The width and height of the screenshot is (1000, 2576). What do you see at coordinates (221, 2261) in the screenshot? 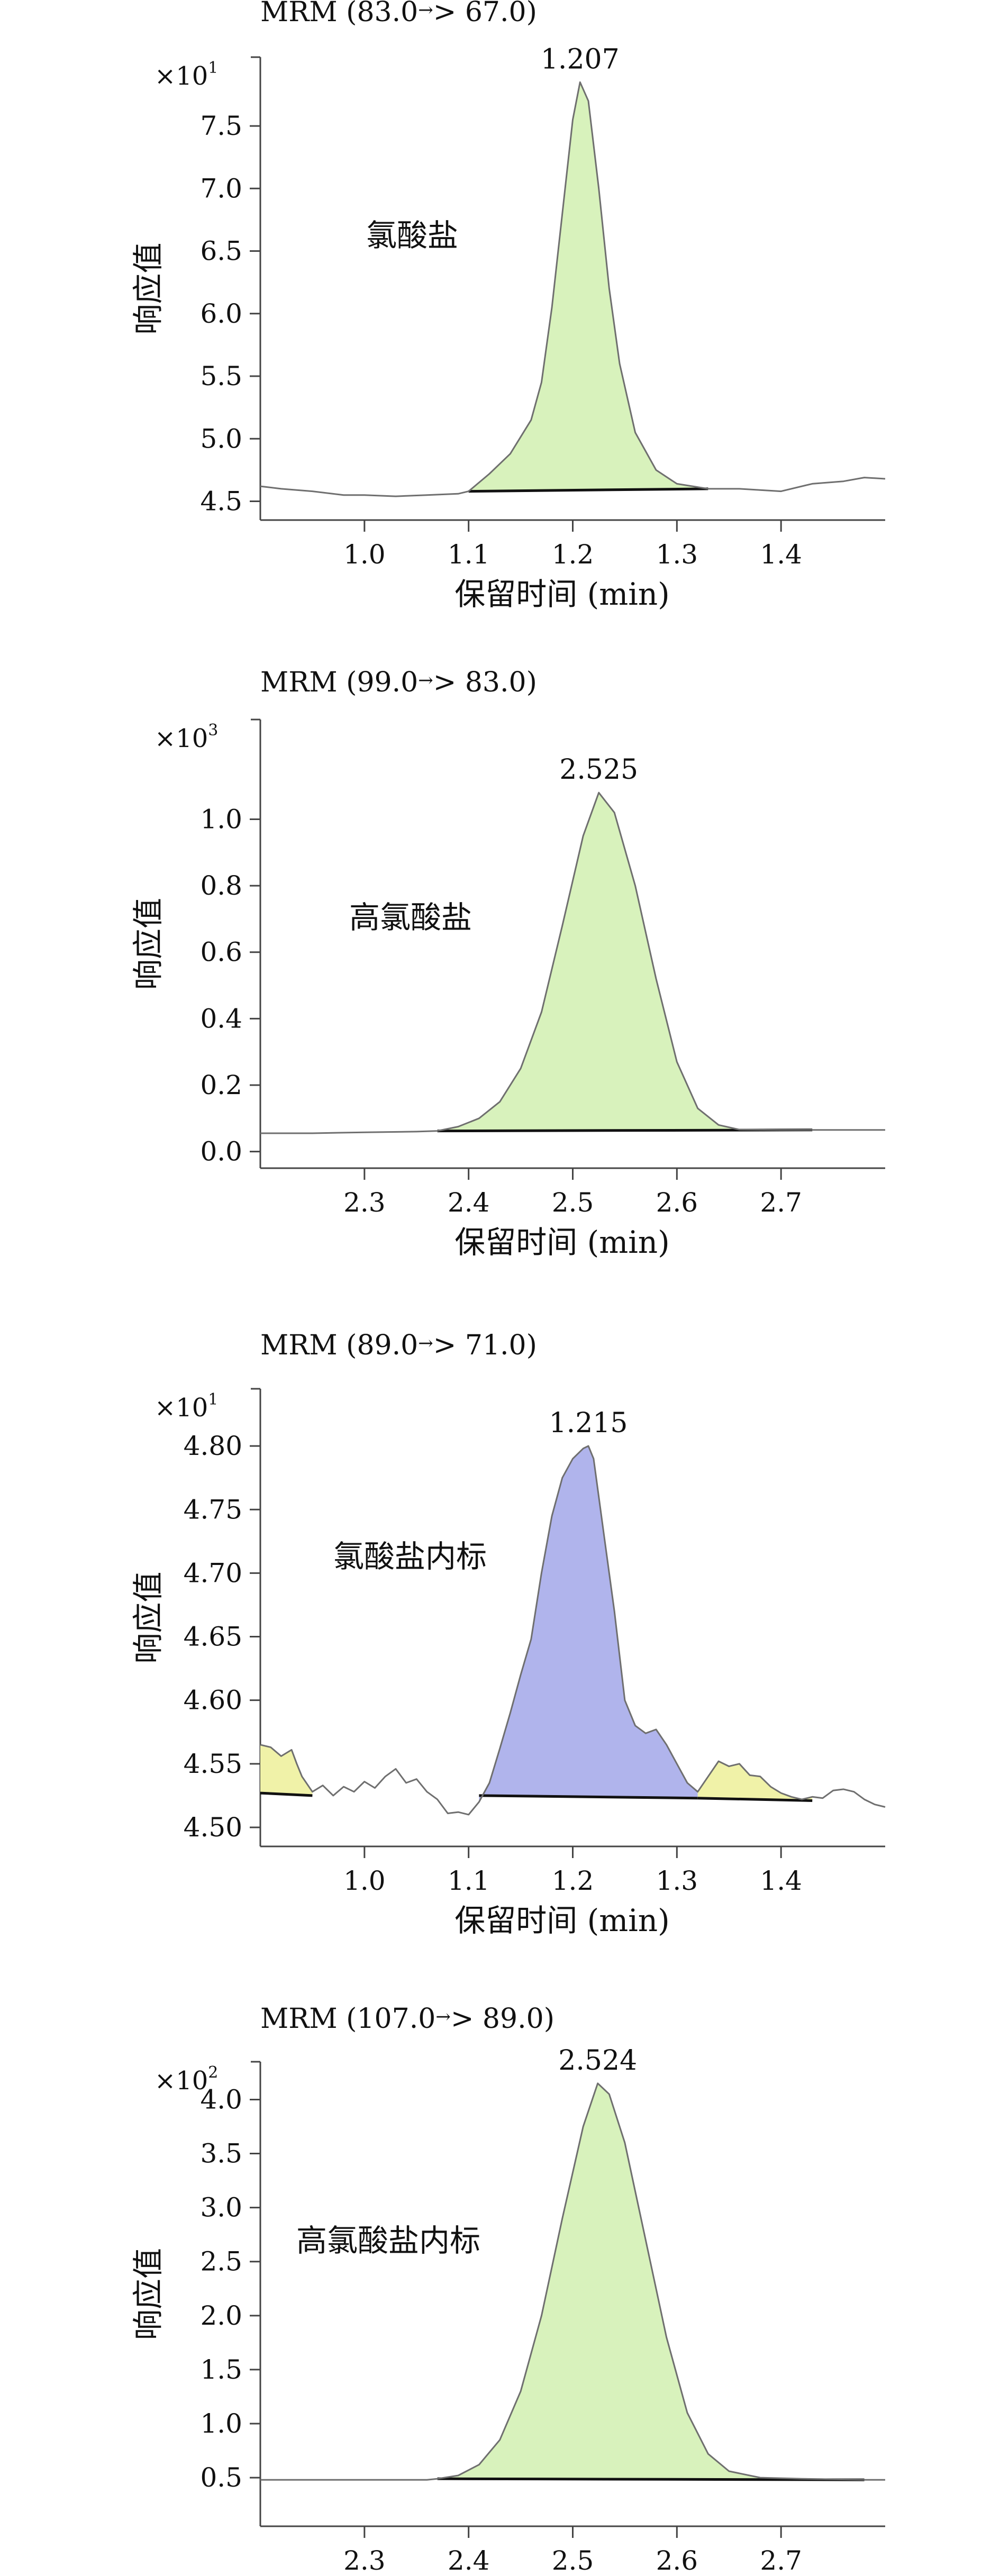
I see `y-tick-label: 2.5` at bounding box center [221, 2261].